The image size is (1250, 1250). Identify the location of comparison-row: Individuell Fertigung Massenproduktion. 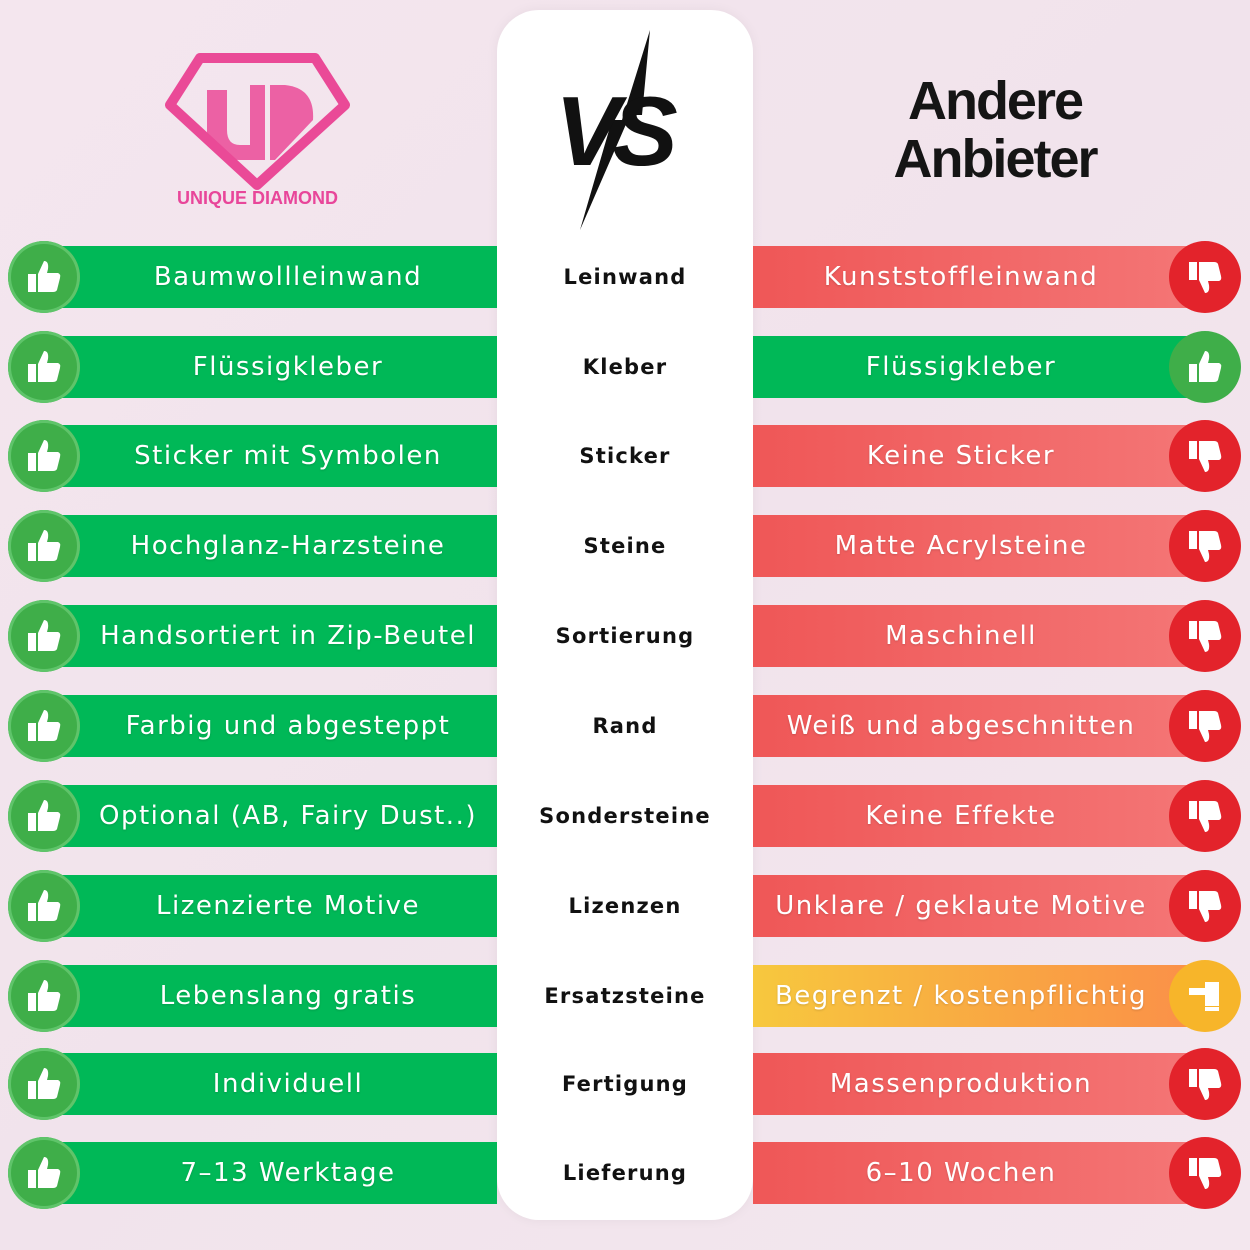
(625, 1084).